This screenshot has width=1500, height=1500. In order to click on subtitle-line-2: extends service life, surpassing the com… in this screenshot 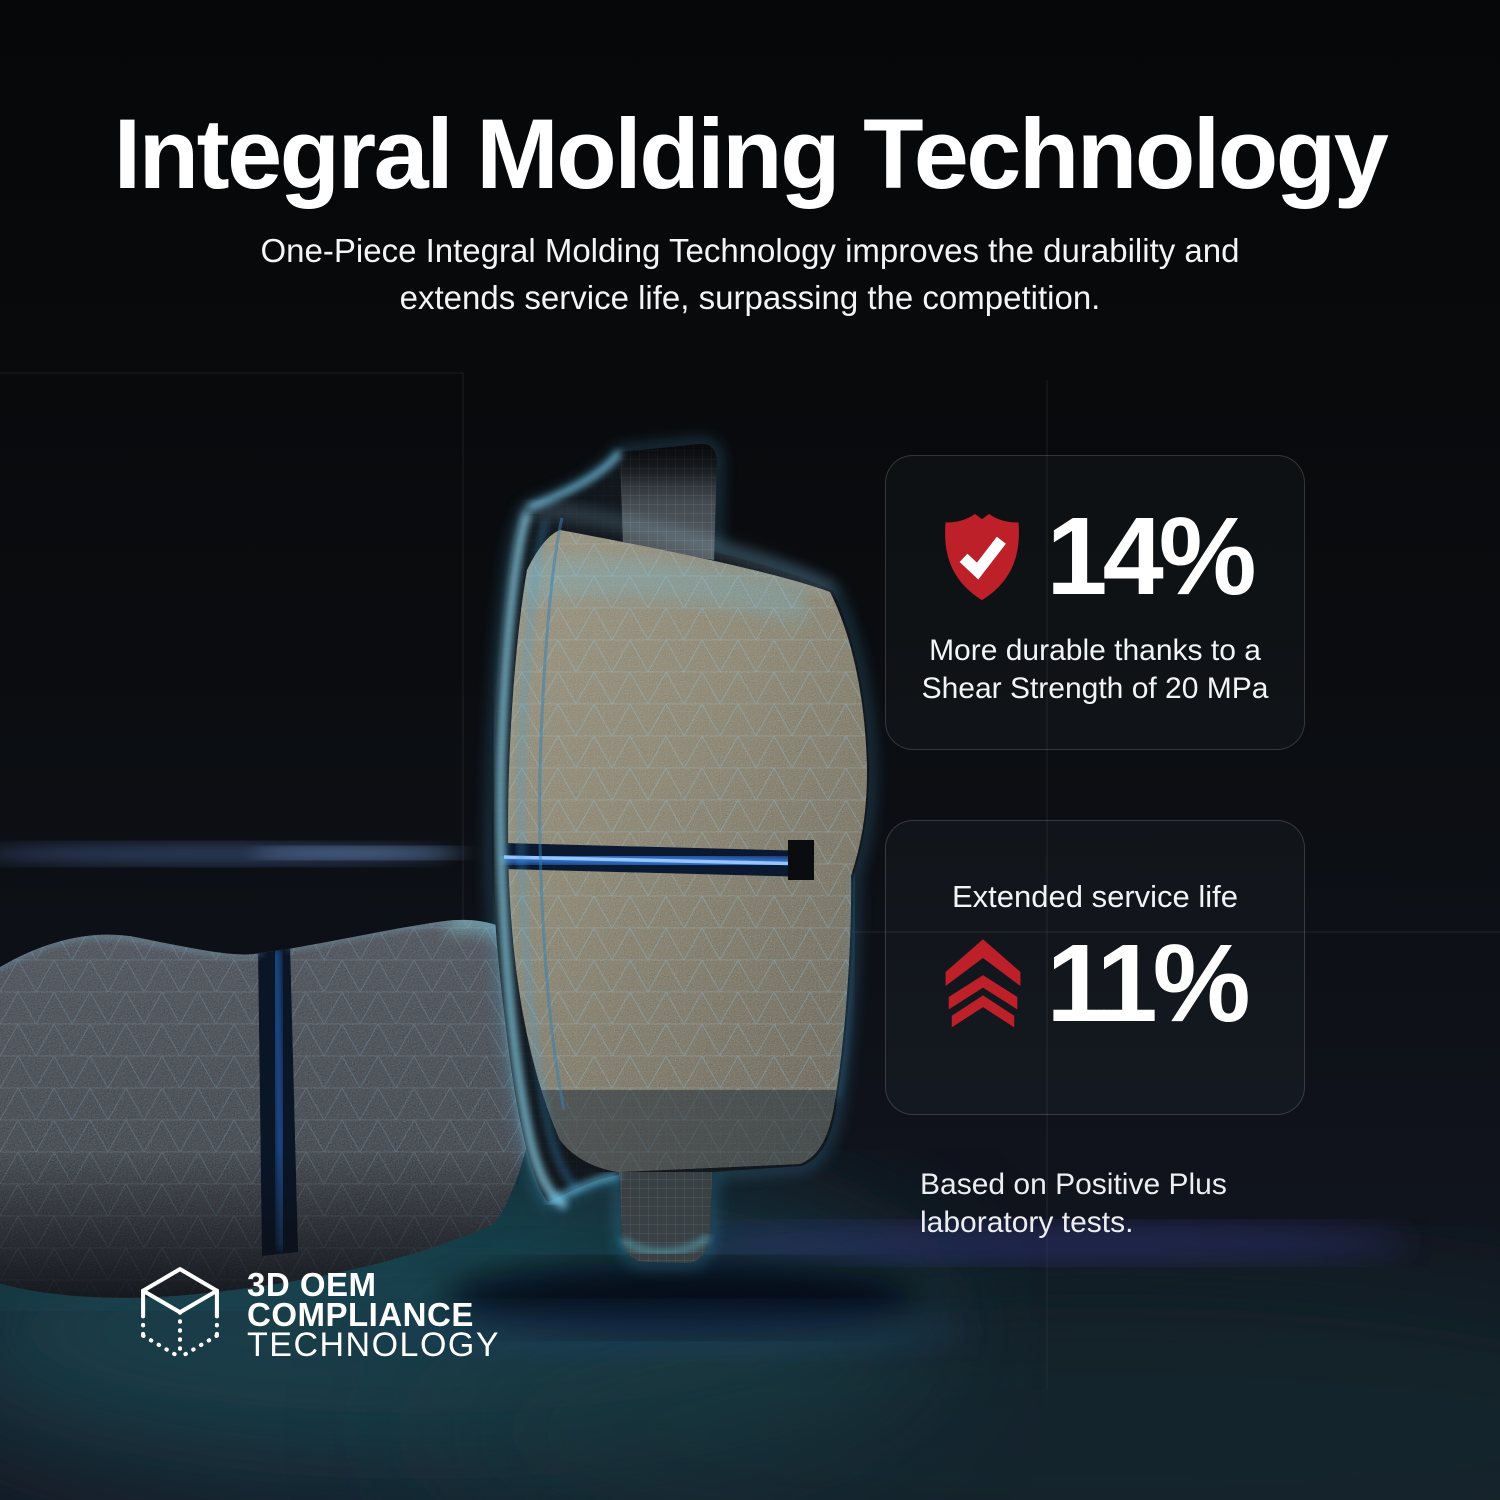, I will do `click(750, 297)`.